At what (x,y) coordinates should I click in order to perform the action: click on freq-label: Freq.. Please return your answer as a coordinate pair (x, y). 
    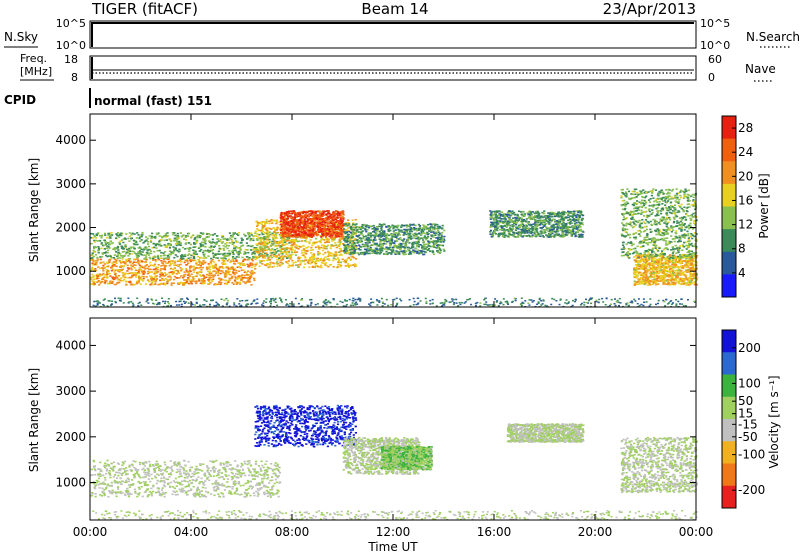
    Looking at the image, I should click on (33, 58).